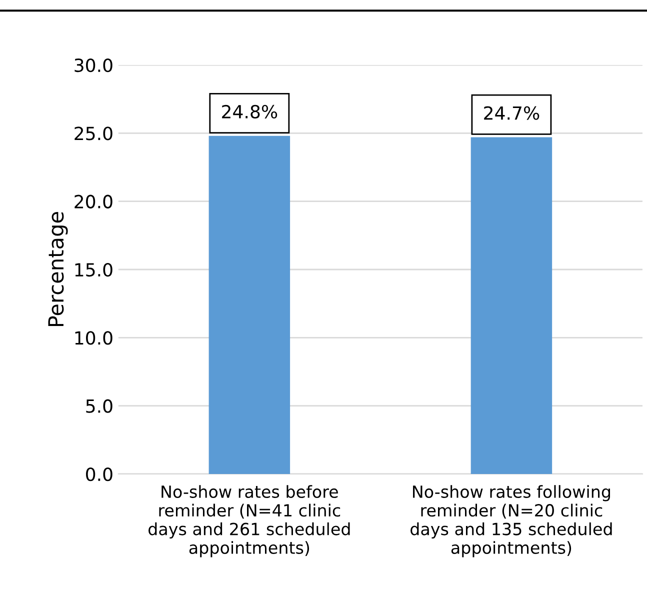 The width and height of the screenshot is (647, 591). I want to click on x-tick-label: No-show rates before reminder (N=41 clinic days and 261 scheduled appointments), so click(249, 521).